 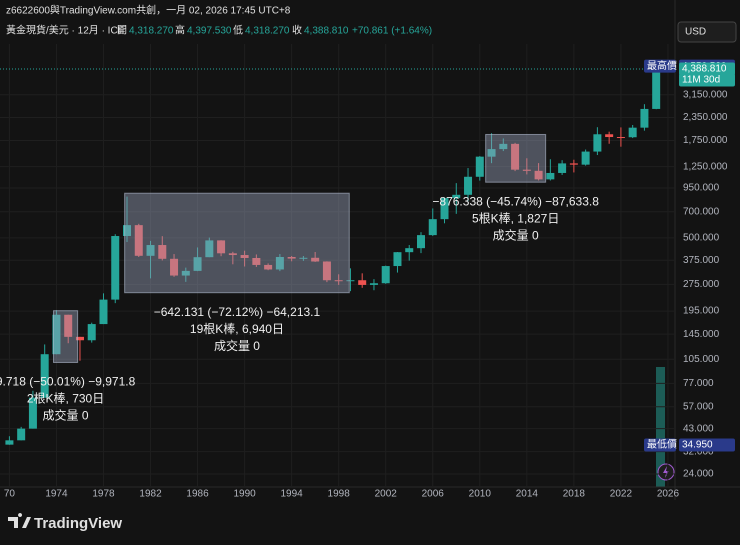 I want to click on currency-box, so click(x=707, y=32).